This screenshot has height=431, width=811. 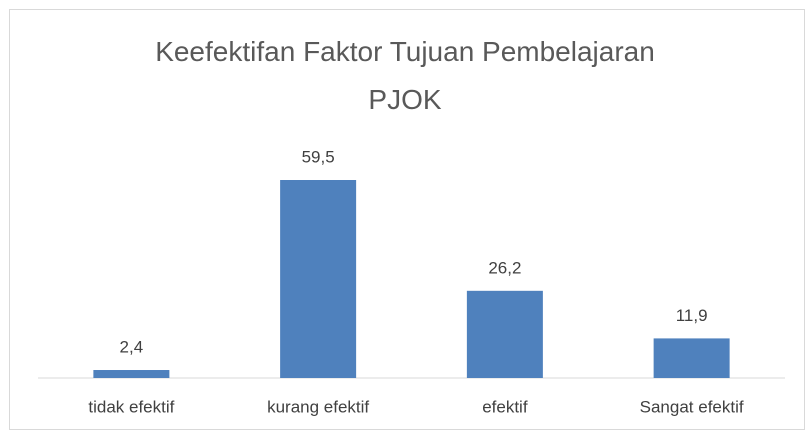 What do you see at coordinates (318, 406) in the screenshot?
I see `x-tick-label: kurang efektif` at bounding box center [318, 406].